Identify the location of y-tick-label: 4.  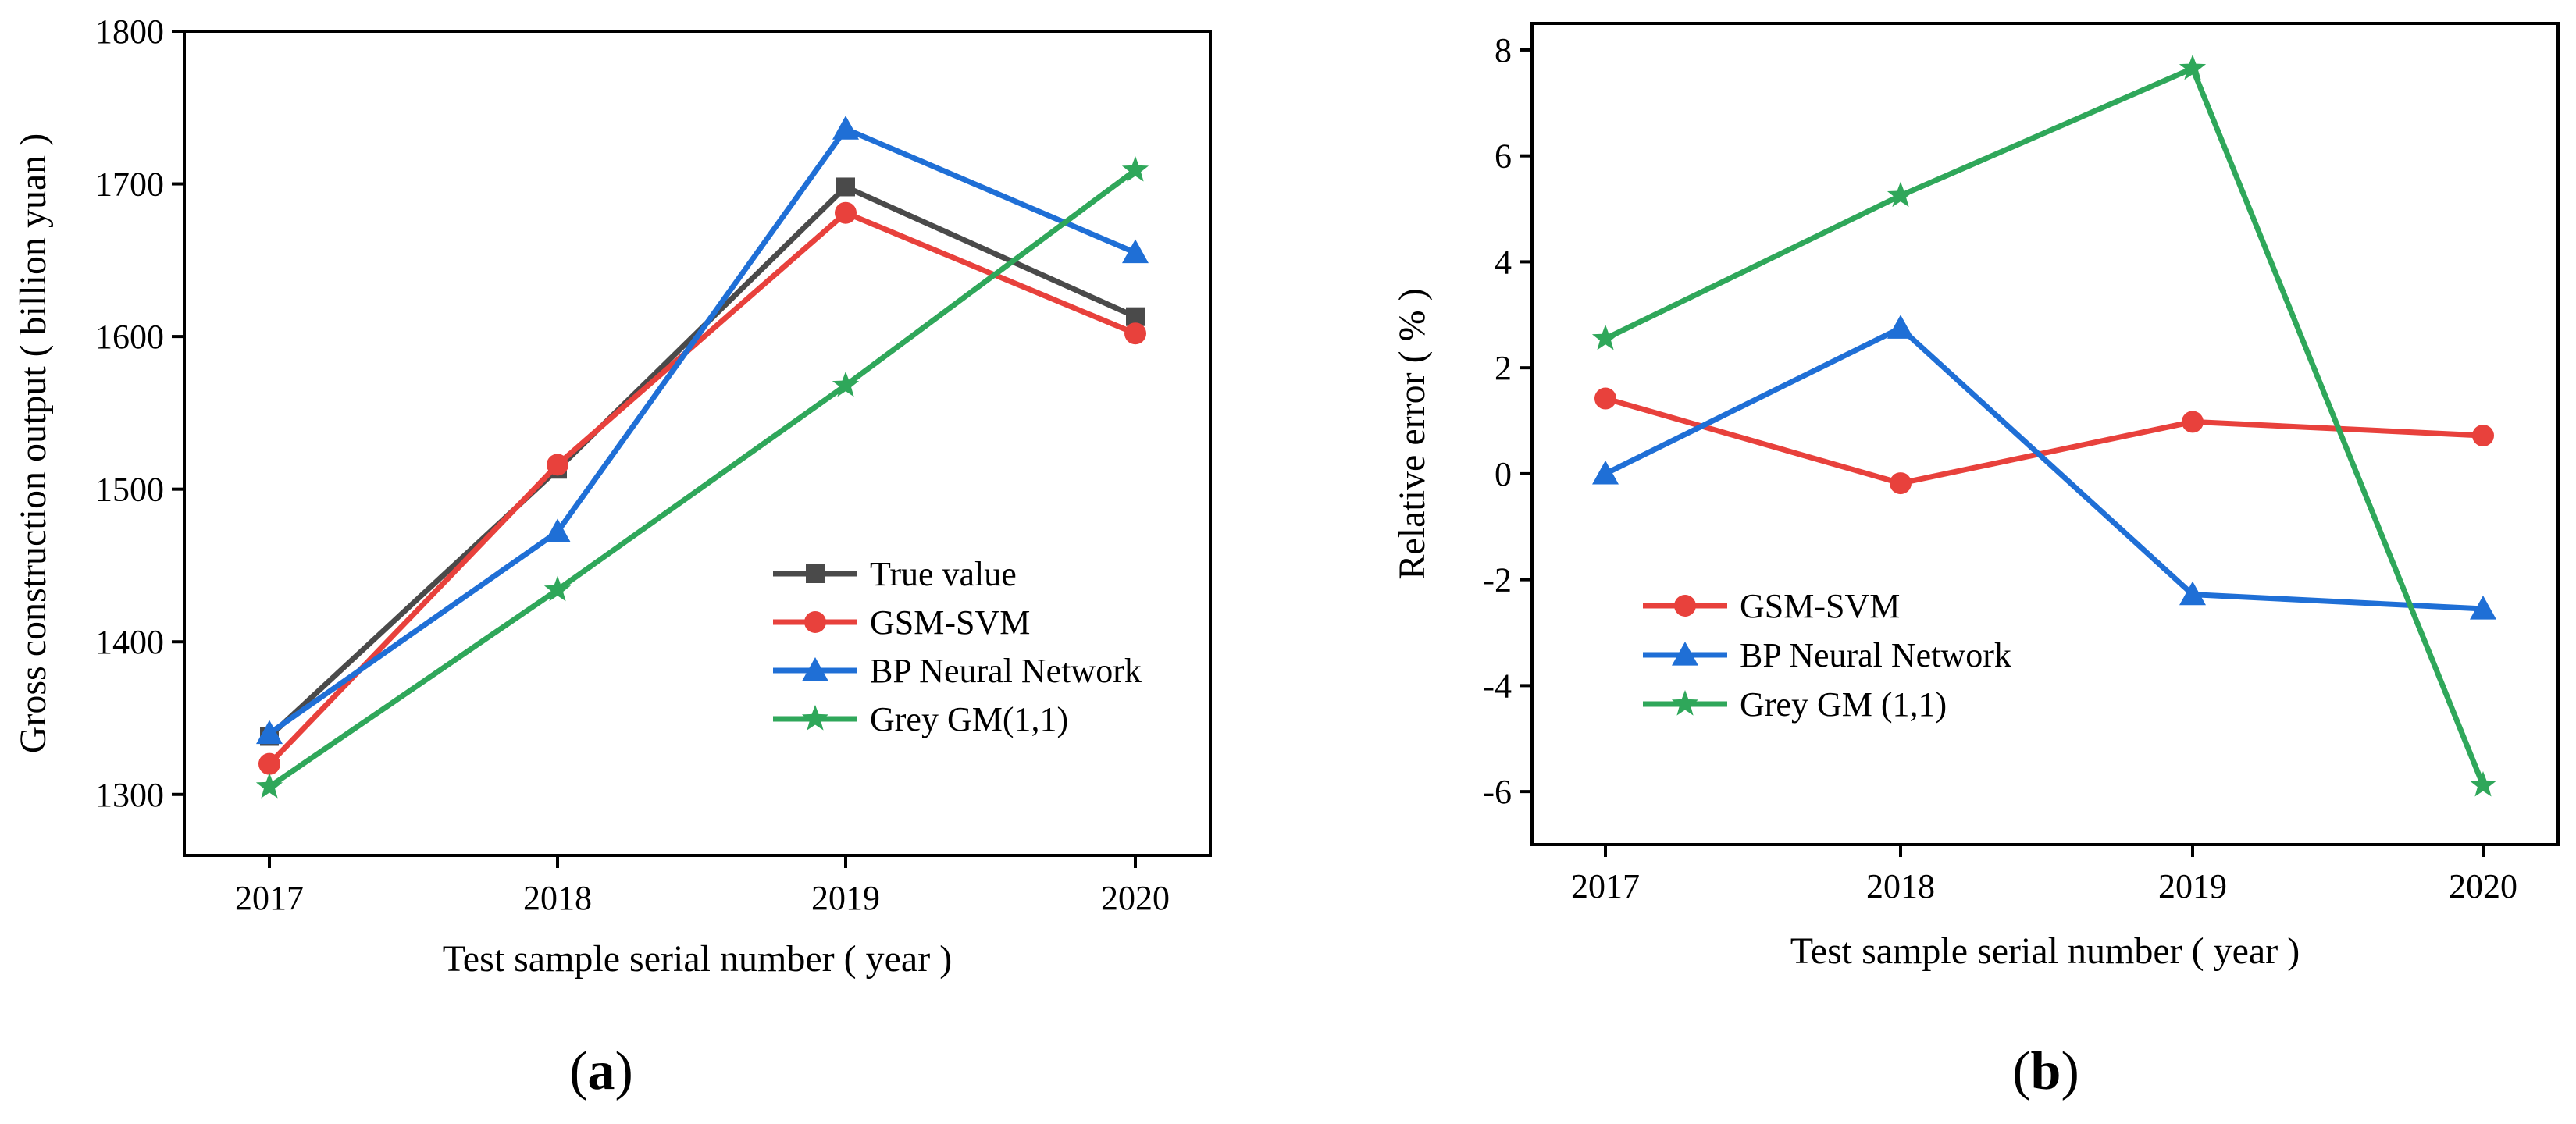
(1503, 262).